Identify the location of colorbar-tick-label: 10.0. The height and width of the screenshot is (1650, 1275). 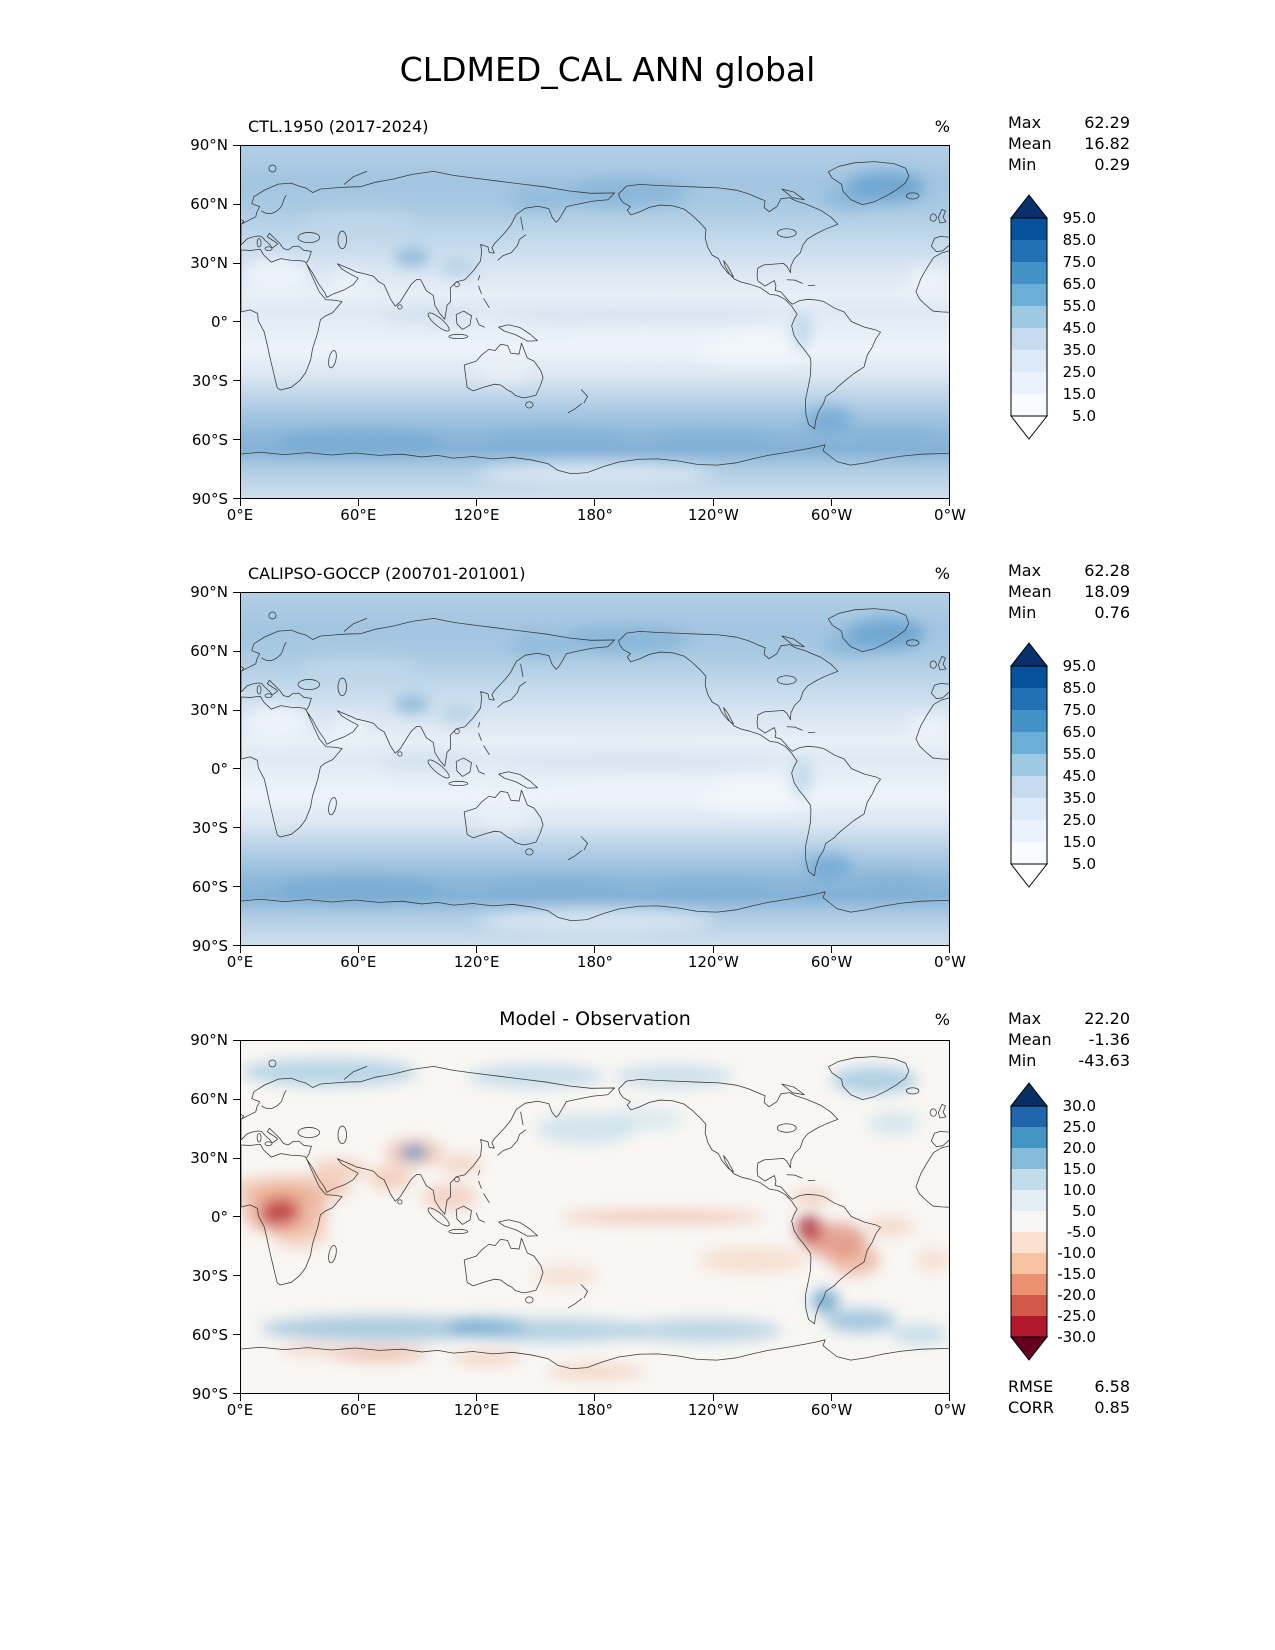
(1079, 1190).